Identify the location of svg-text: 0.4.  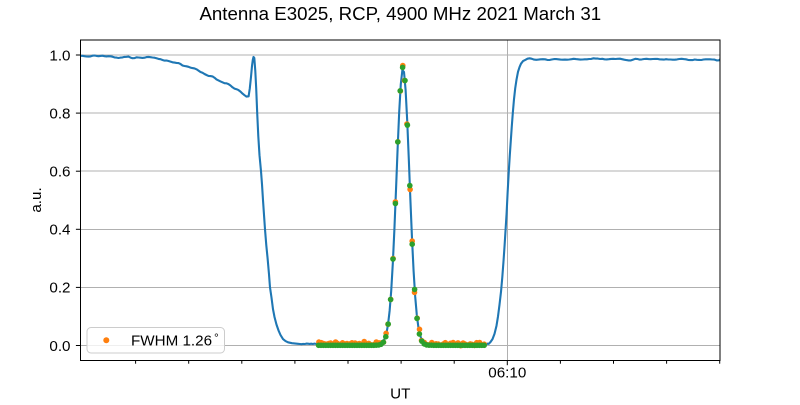
(59, 230).